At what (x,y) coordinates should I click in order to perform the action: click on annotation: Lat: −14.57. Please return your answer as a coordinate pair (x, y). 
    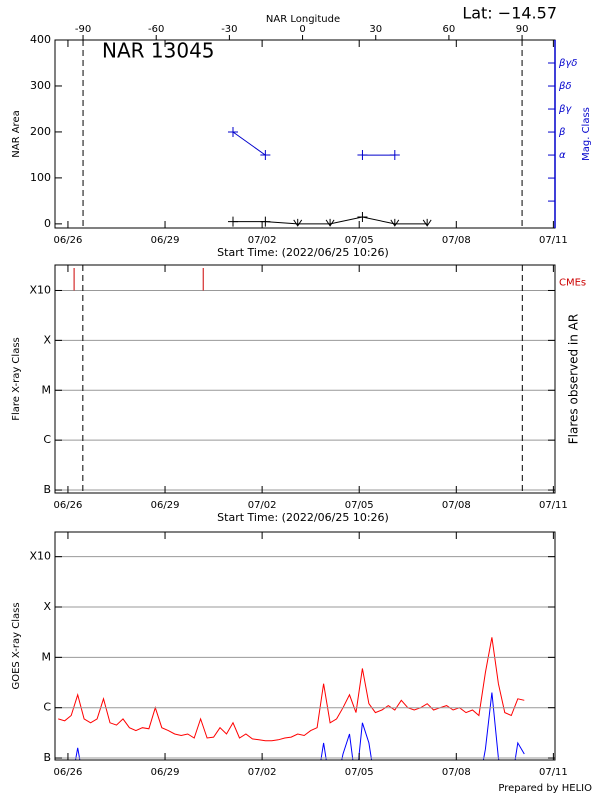
    Looking at the image, I should click on (509, 13).